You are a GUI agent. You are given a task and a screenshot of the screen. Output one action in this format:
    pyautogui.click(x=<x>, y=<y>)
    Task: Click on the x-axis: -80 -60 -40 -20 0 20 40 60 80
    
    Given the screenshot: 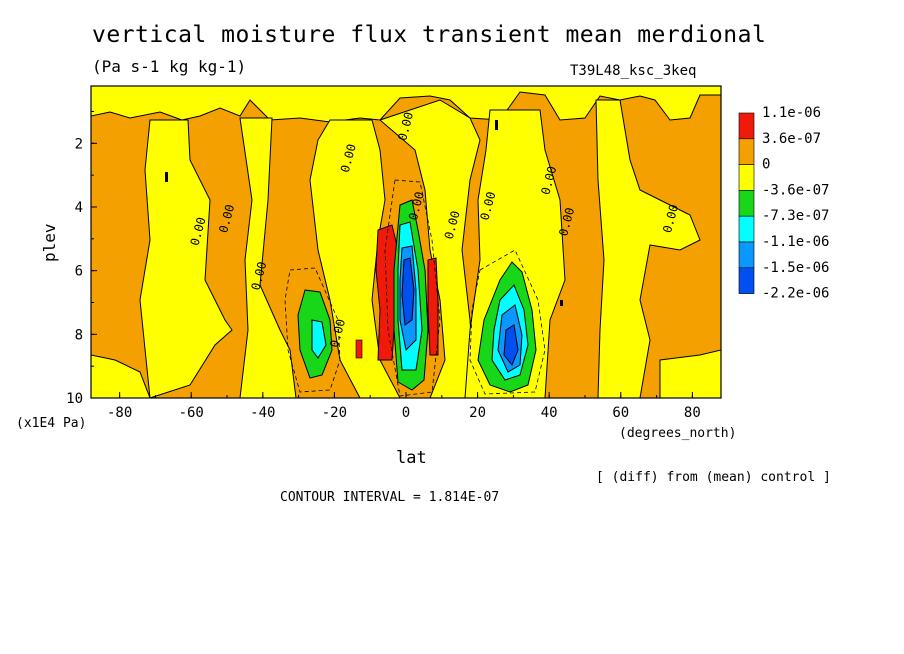 What is the action you would take?
    pyautogui.click(x=404, y=406)
    